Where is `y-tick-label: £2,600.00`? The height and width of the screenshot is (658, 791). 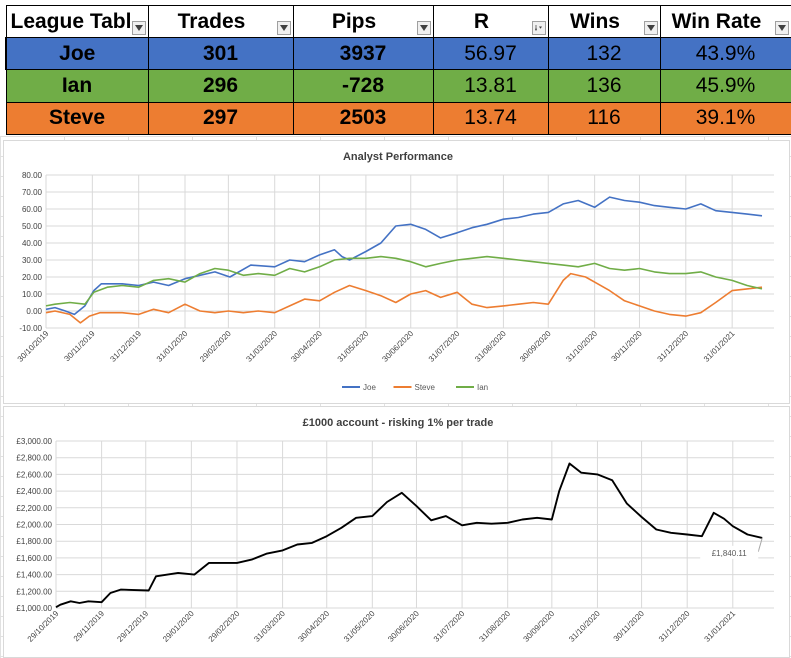 y-tick-label: £2,600.00 is located at coordinates (34, 474).